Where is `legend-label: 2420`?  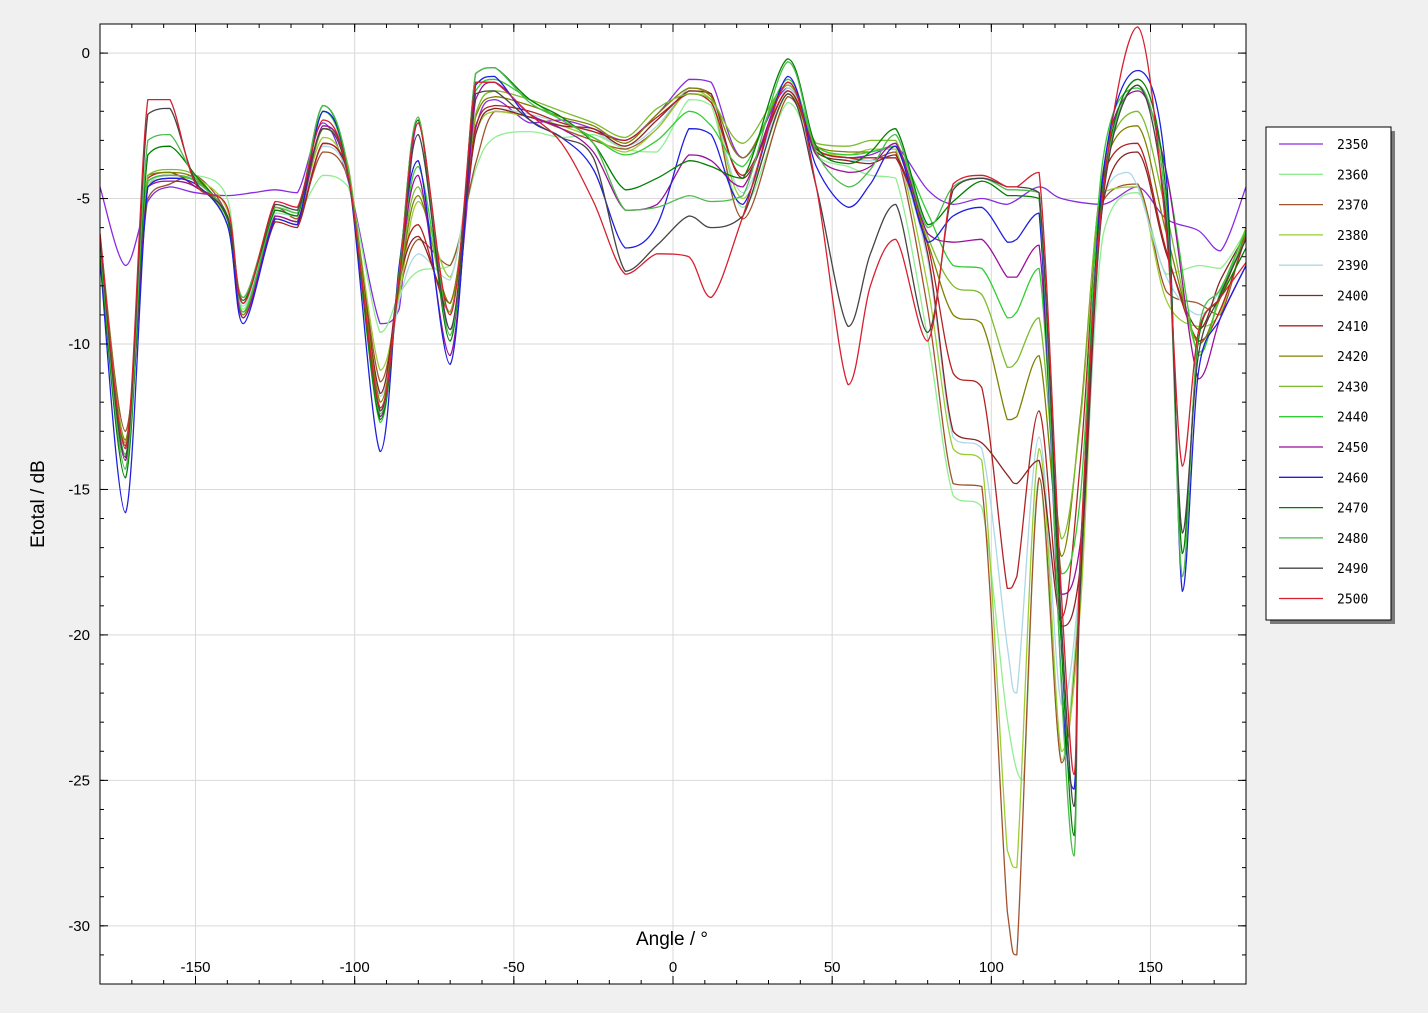 legend-label: 2420 is located at coordinates (1352, 357).